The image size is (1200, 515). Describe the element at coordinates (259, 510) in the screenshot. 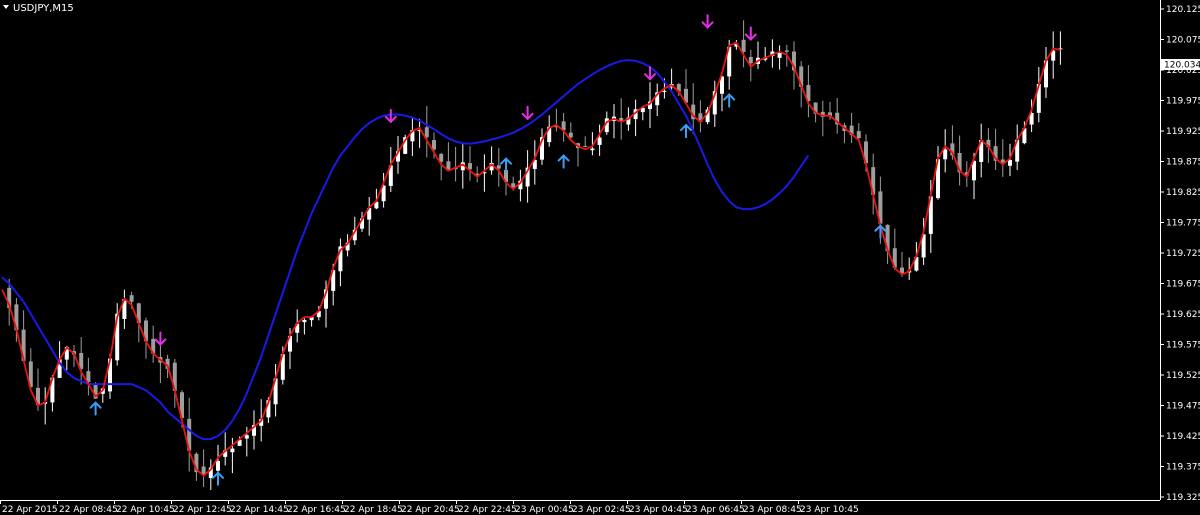

I see `time-tick-label: 22 Apr 14:45` at that location.